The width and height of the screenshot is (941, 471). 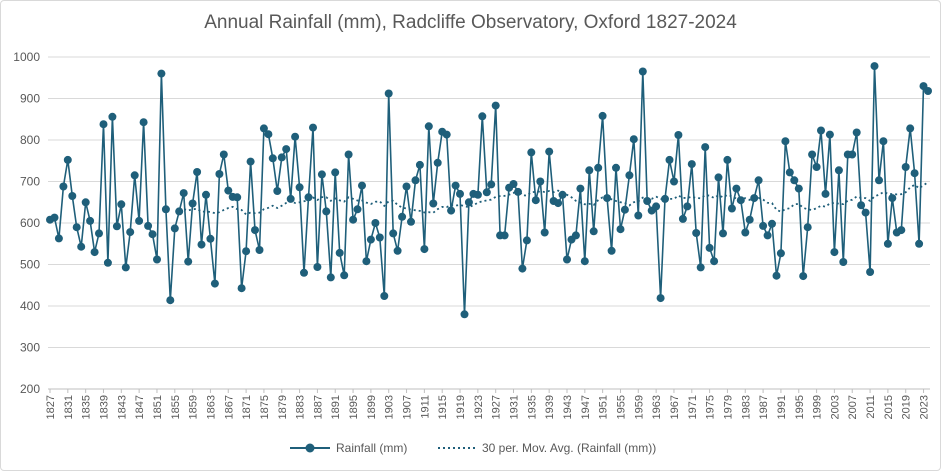 I want to click on rainfall-point-1987, so click(x=763, y=225).